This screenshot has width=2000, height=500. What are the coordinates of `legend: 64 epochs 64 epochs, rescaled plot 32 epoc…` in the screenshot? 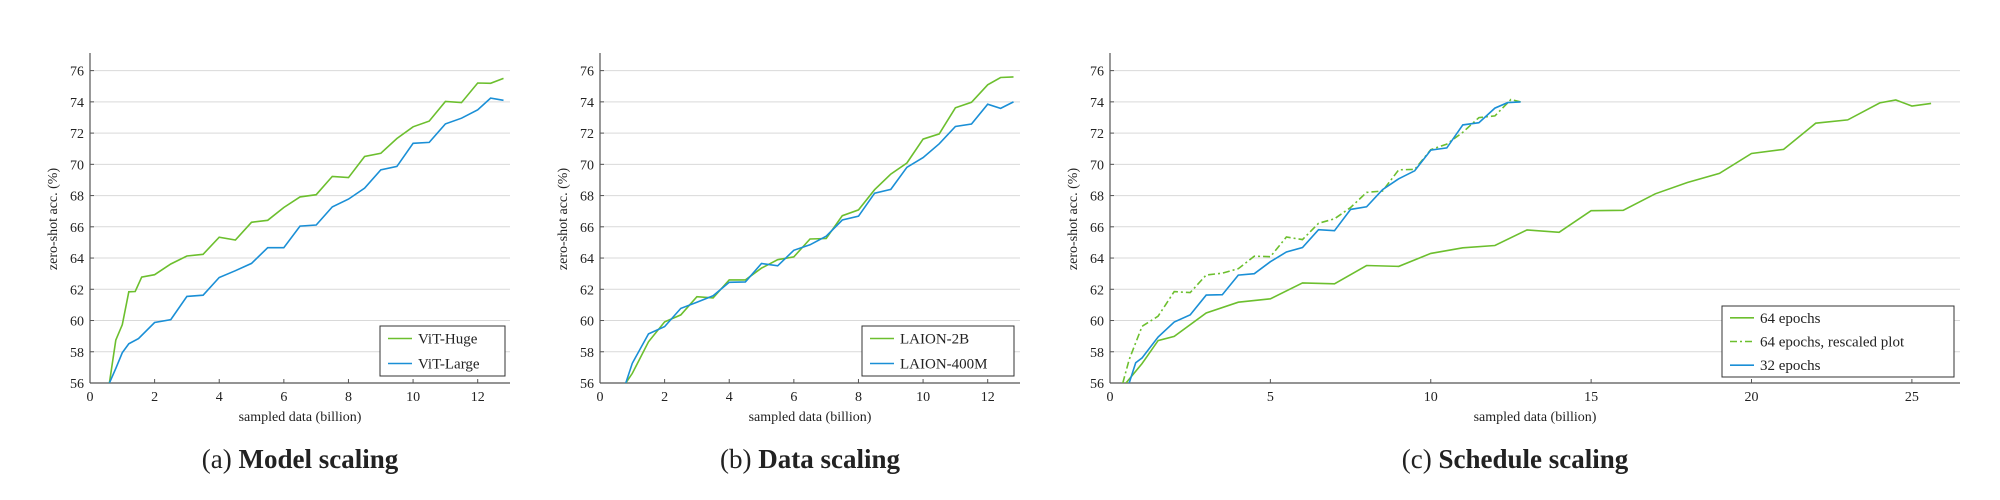 It's located at (1838, 341).